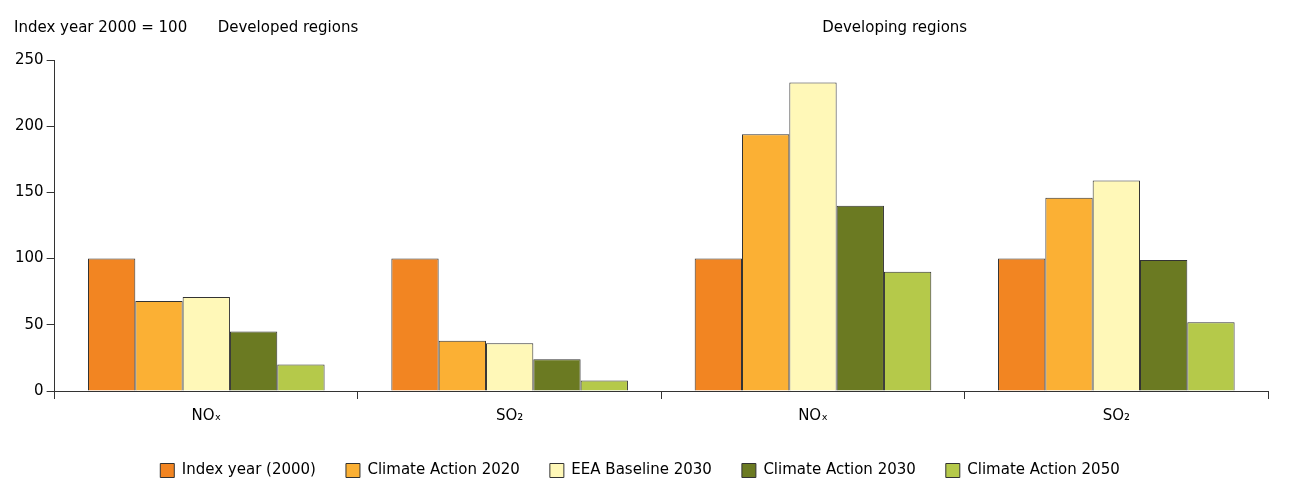 Image resolution: width=1296 pixels, height=496 pixels. I want to click on text: Developed regions, so click(288, 26).